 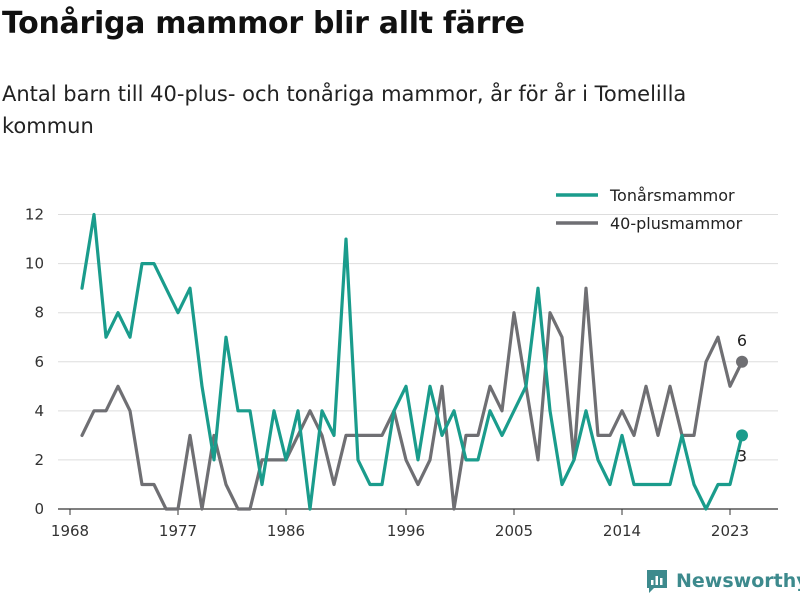 What do you see at coordinates (514, 531) in the screenshot?
I see `x-tick-label: 2005` at bounding box center [514, 531].